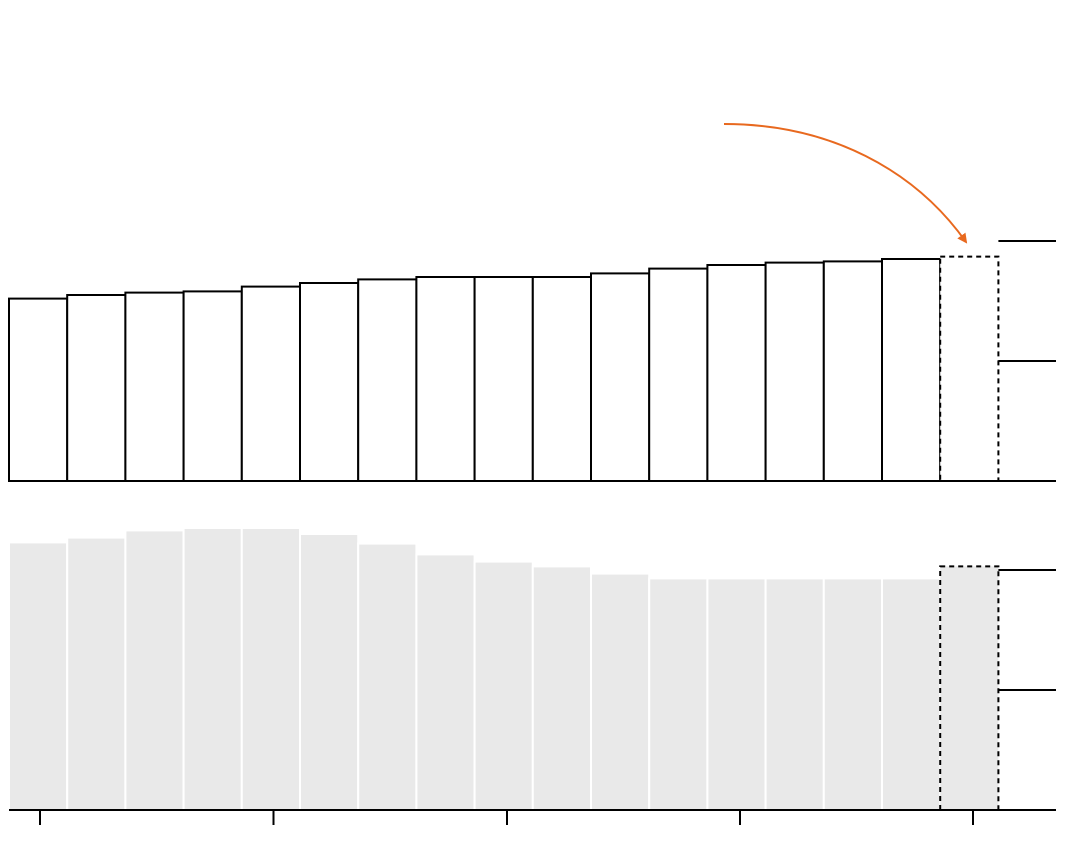 This screenshot has height=860, width=1080. I want to click on x-axis, so click(506, 818).